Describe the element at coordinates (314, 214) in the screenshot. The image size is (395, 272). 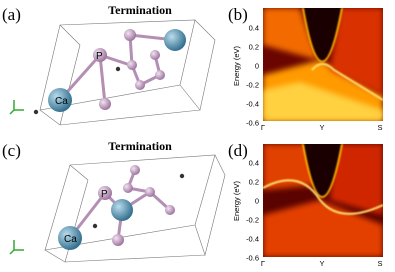
I see `y-ticks: 0.4 0.2 0 -0.2 -0.4 -0.6Γ Y S` at that location.